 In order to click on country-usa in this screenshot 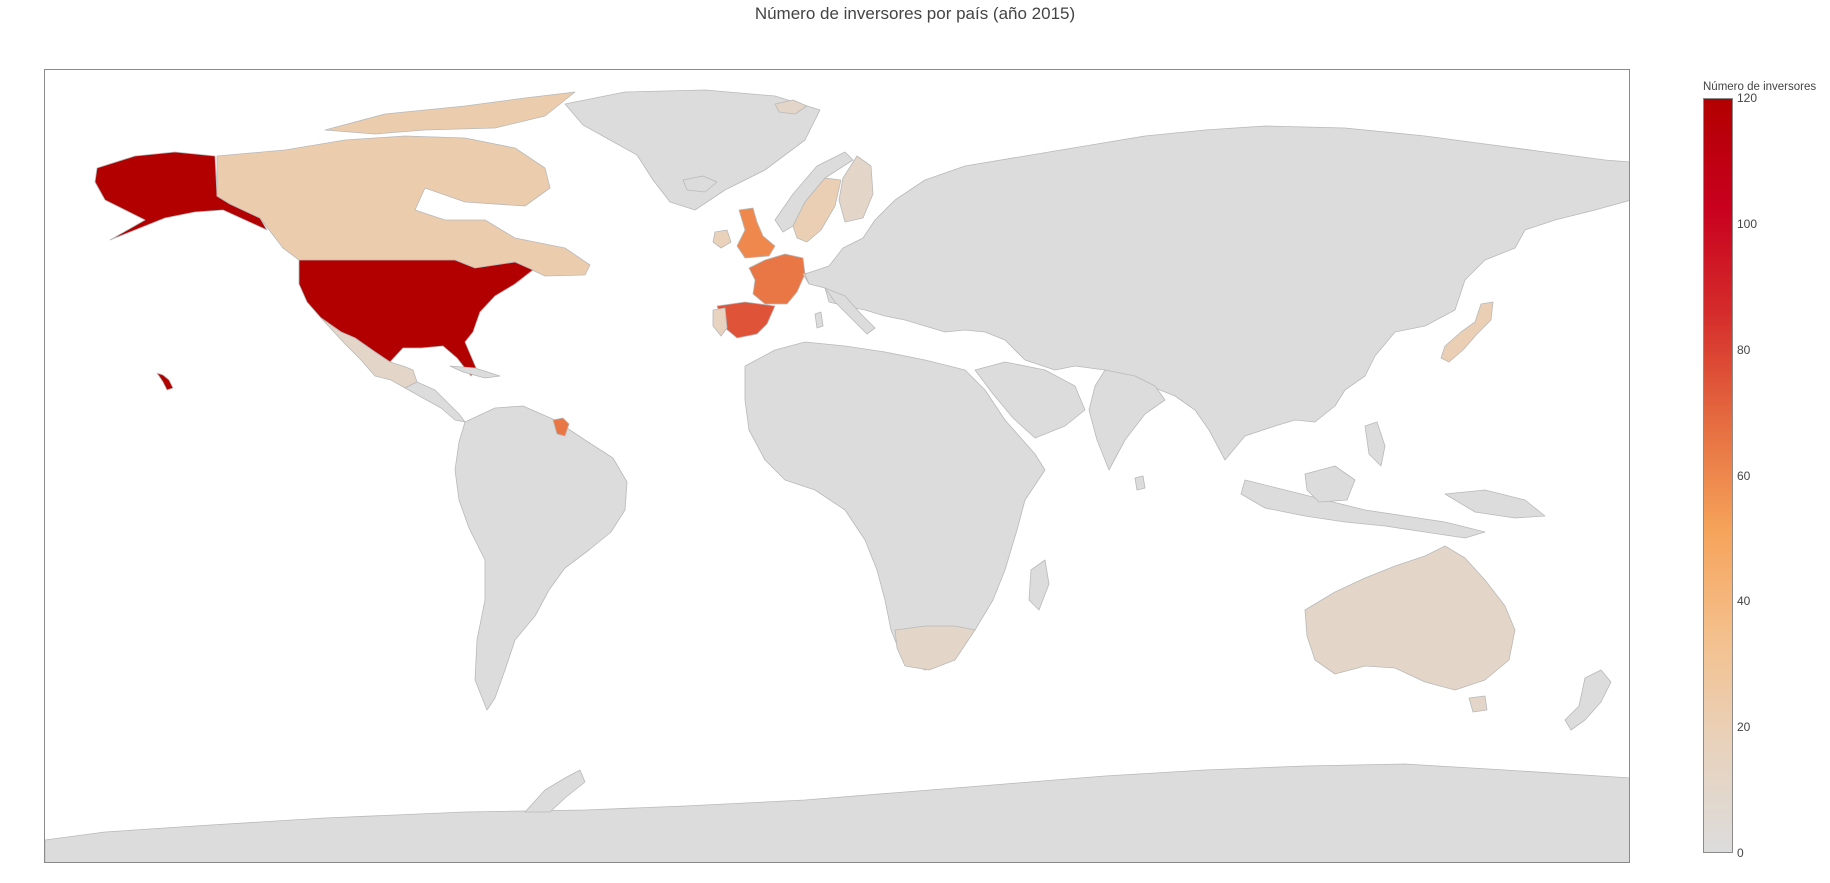, I will do `click(416, 318)`.